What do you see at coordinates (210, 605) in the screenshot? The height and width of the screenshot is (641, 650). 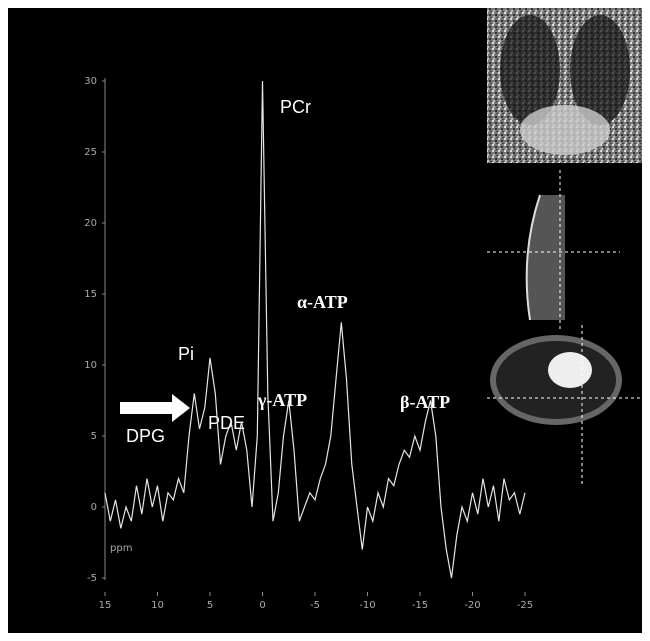 I see `x-tick-label: 5` at bounding box center [210, 605].